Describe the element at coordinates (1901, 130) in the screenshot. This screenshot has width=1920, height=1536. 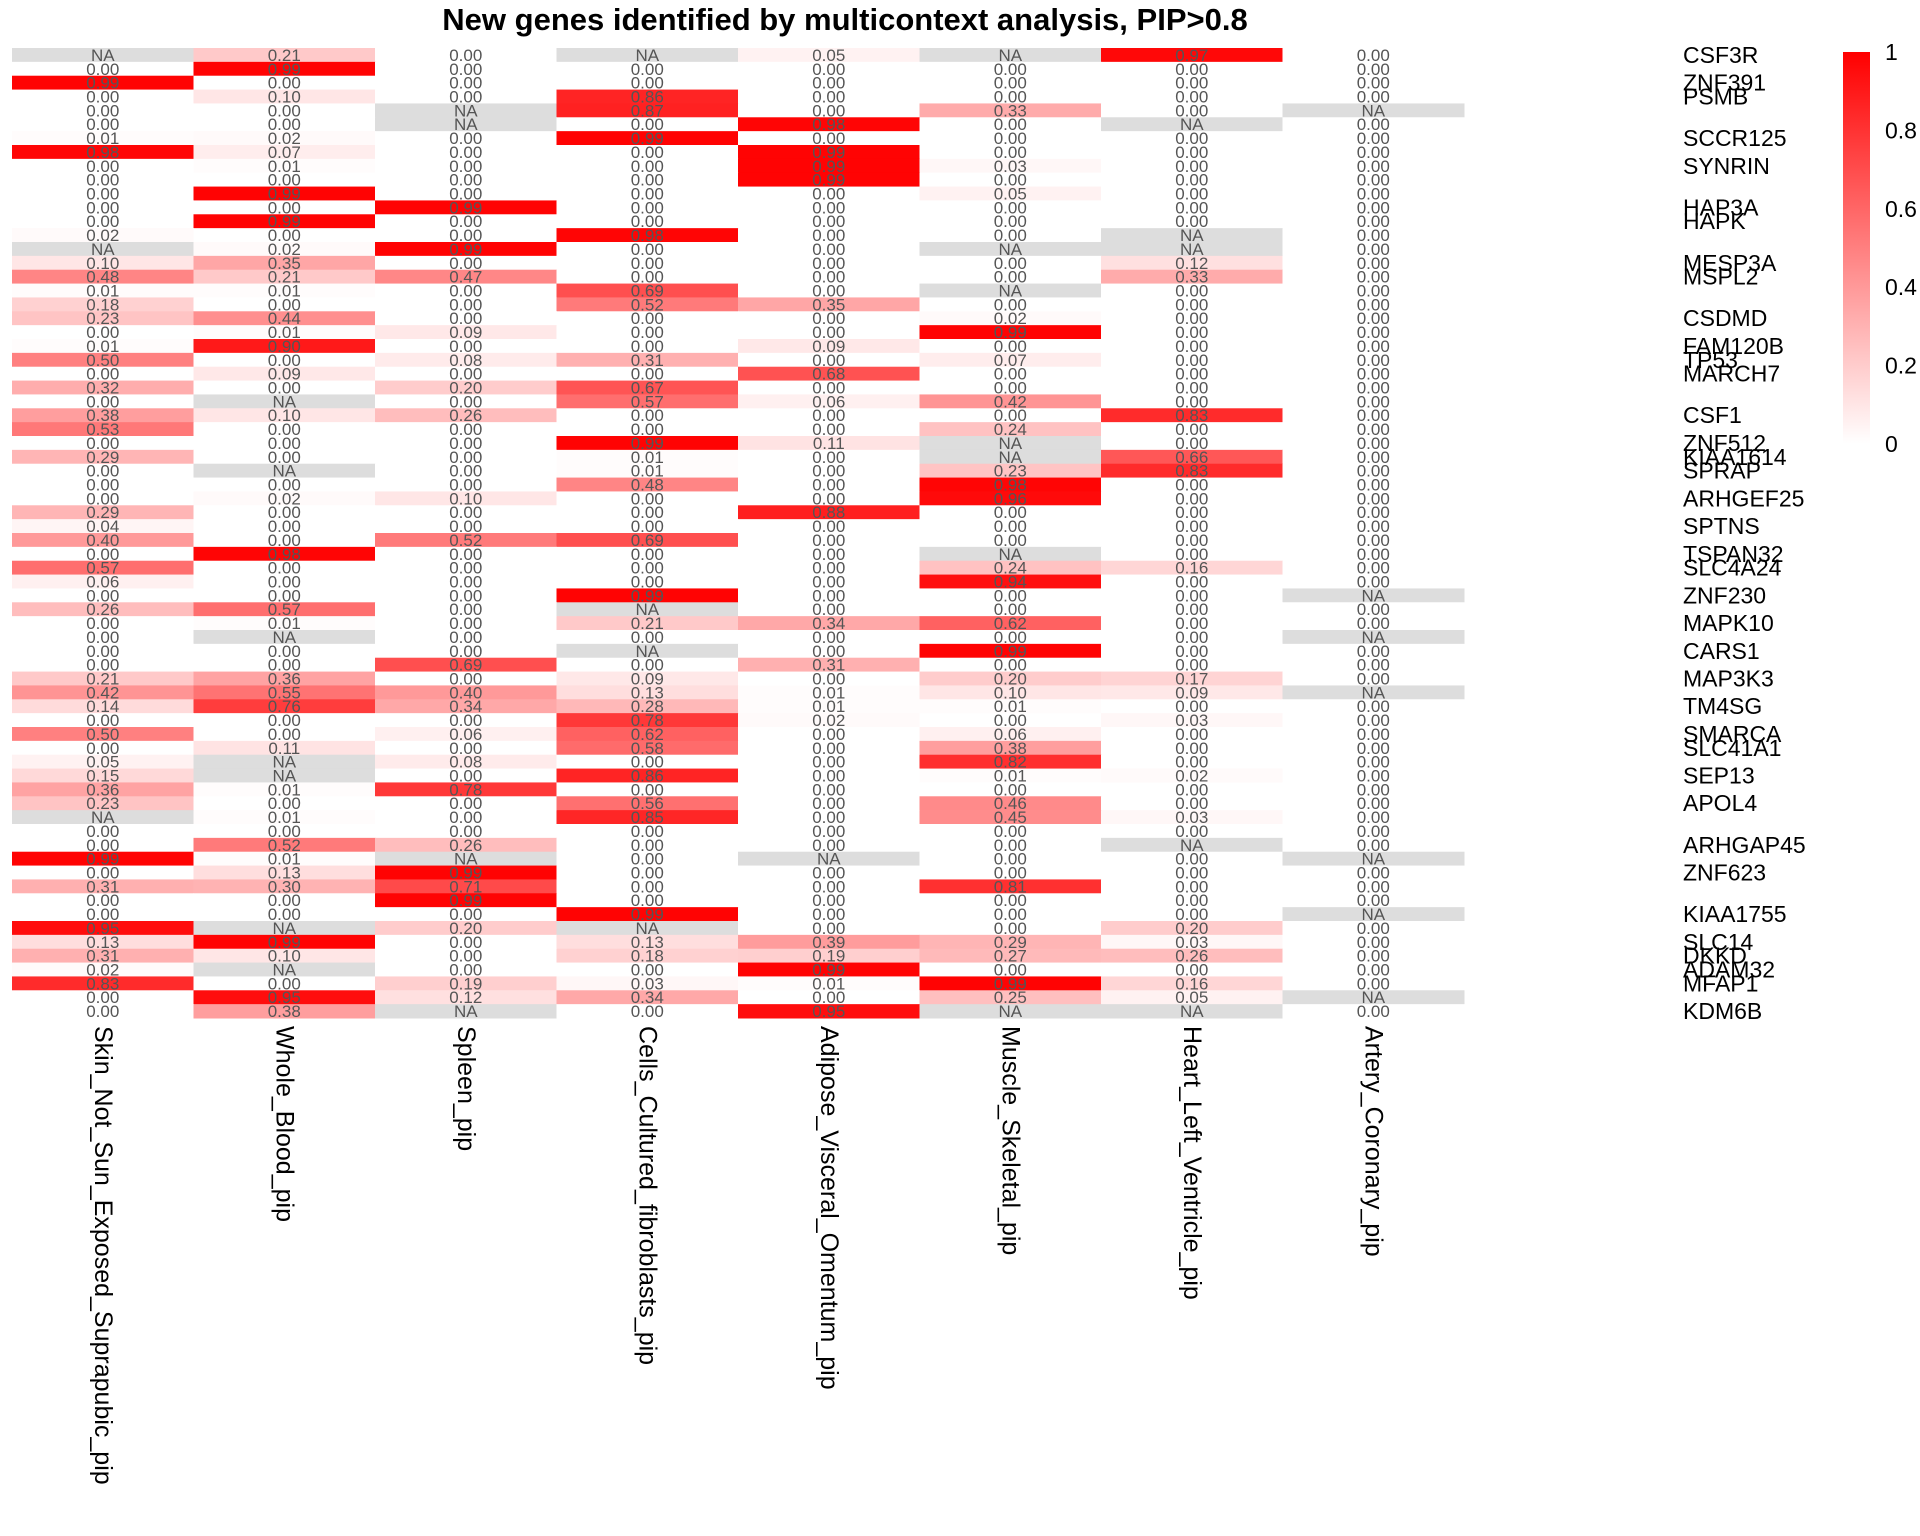
I see `legend-tick-label: 0.8` at that location.